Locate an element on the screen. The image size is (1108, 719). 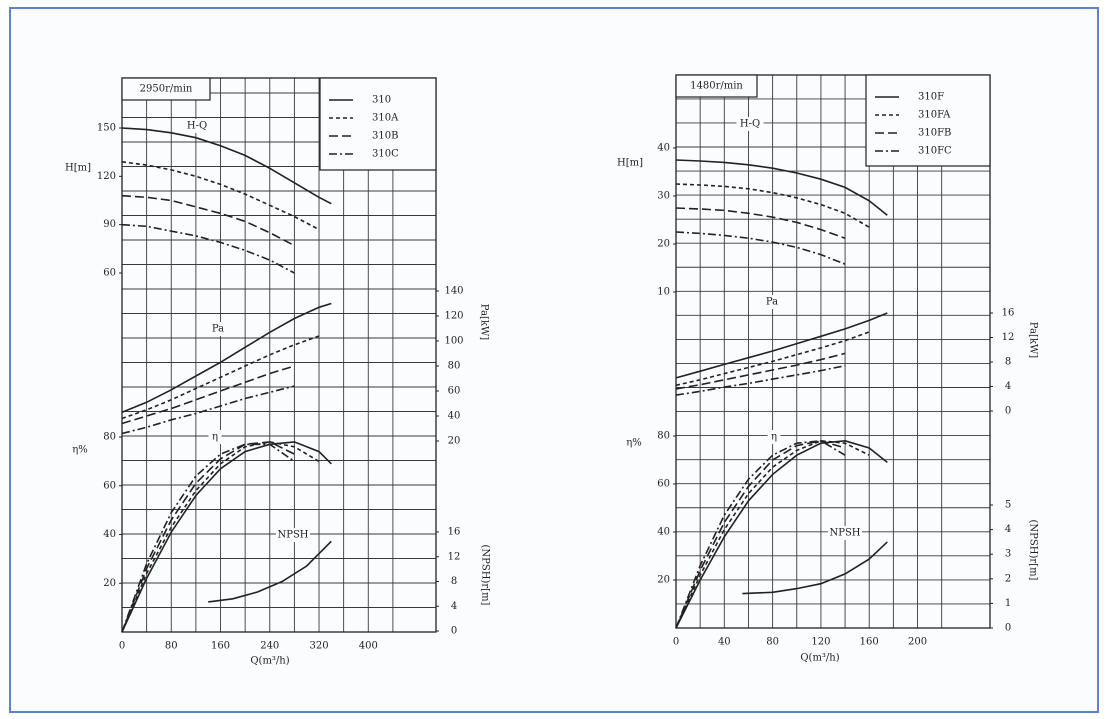
x-tick-label: 200 is located at coordinates (917, 642).